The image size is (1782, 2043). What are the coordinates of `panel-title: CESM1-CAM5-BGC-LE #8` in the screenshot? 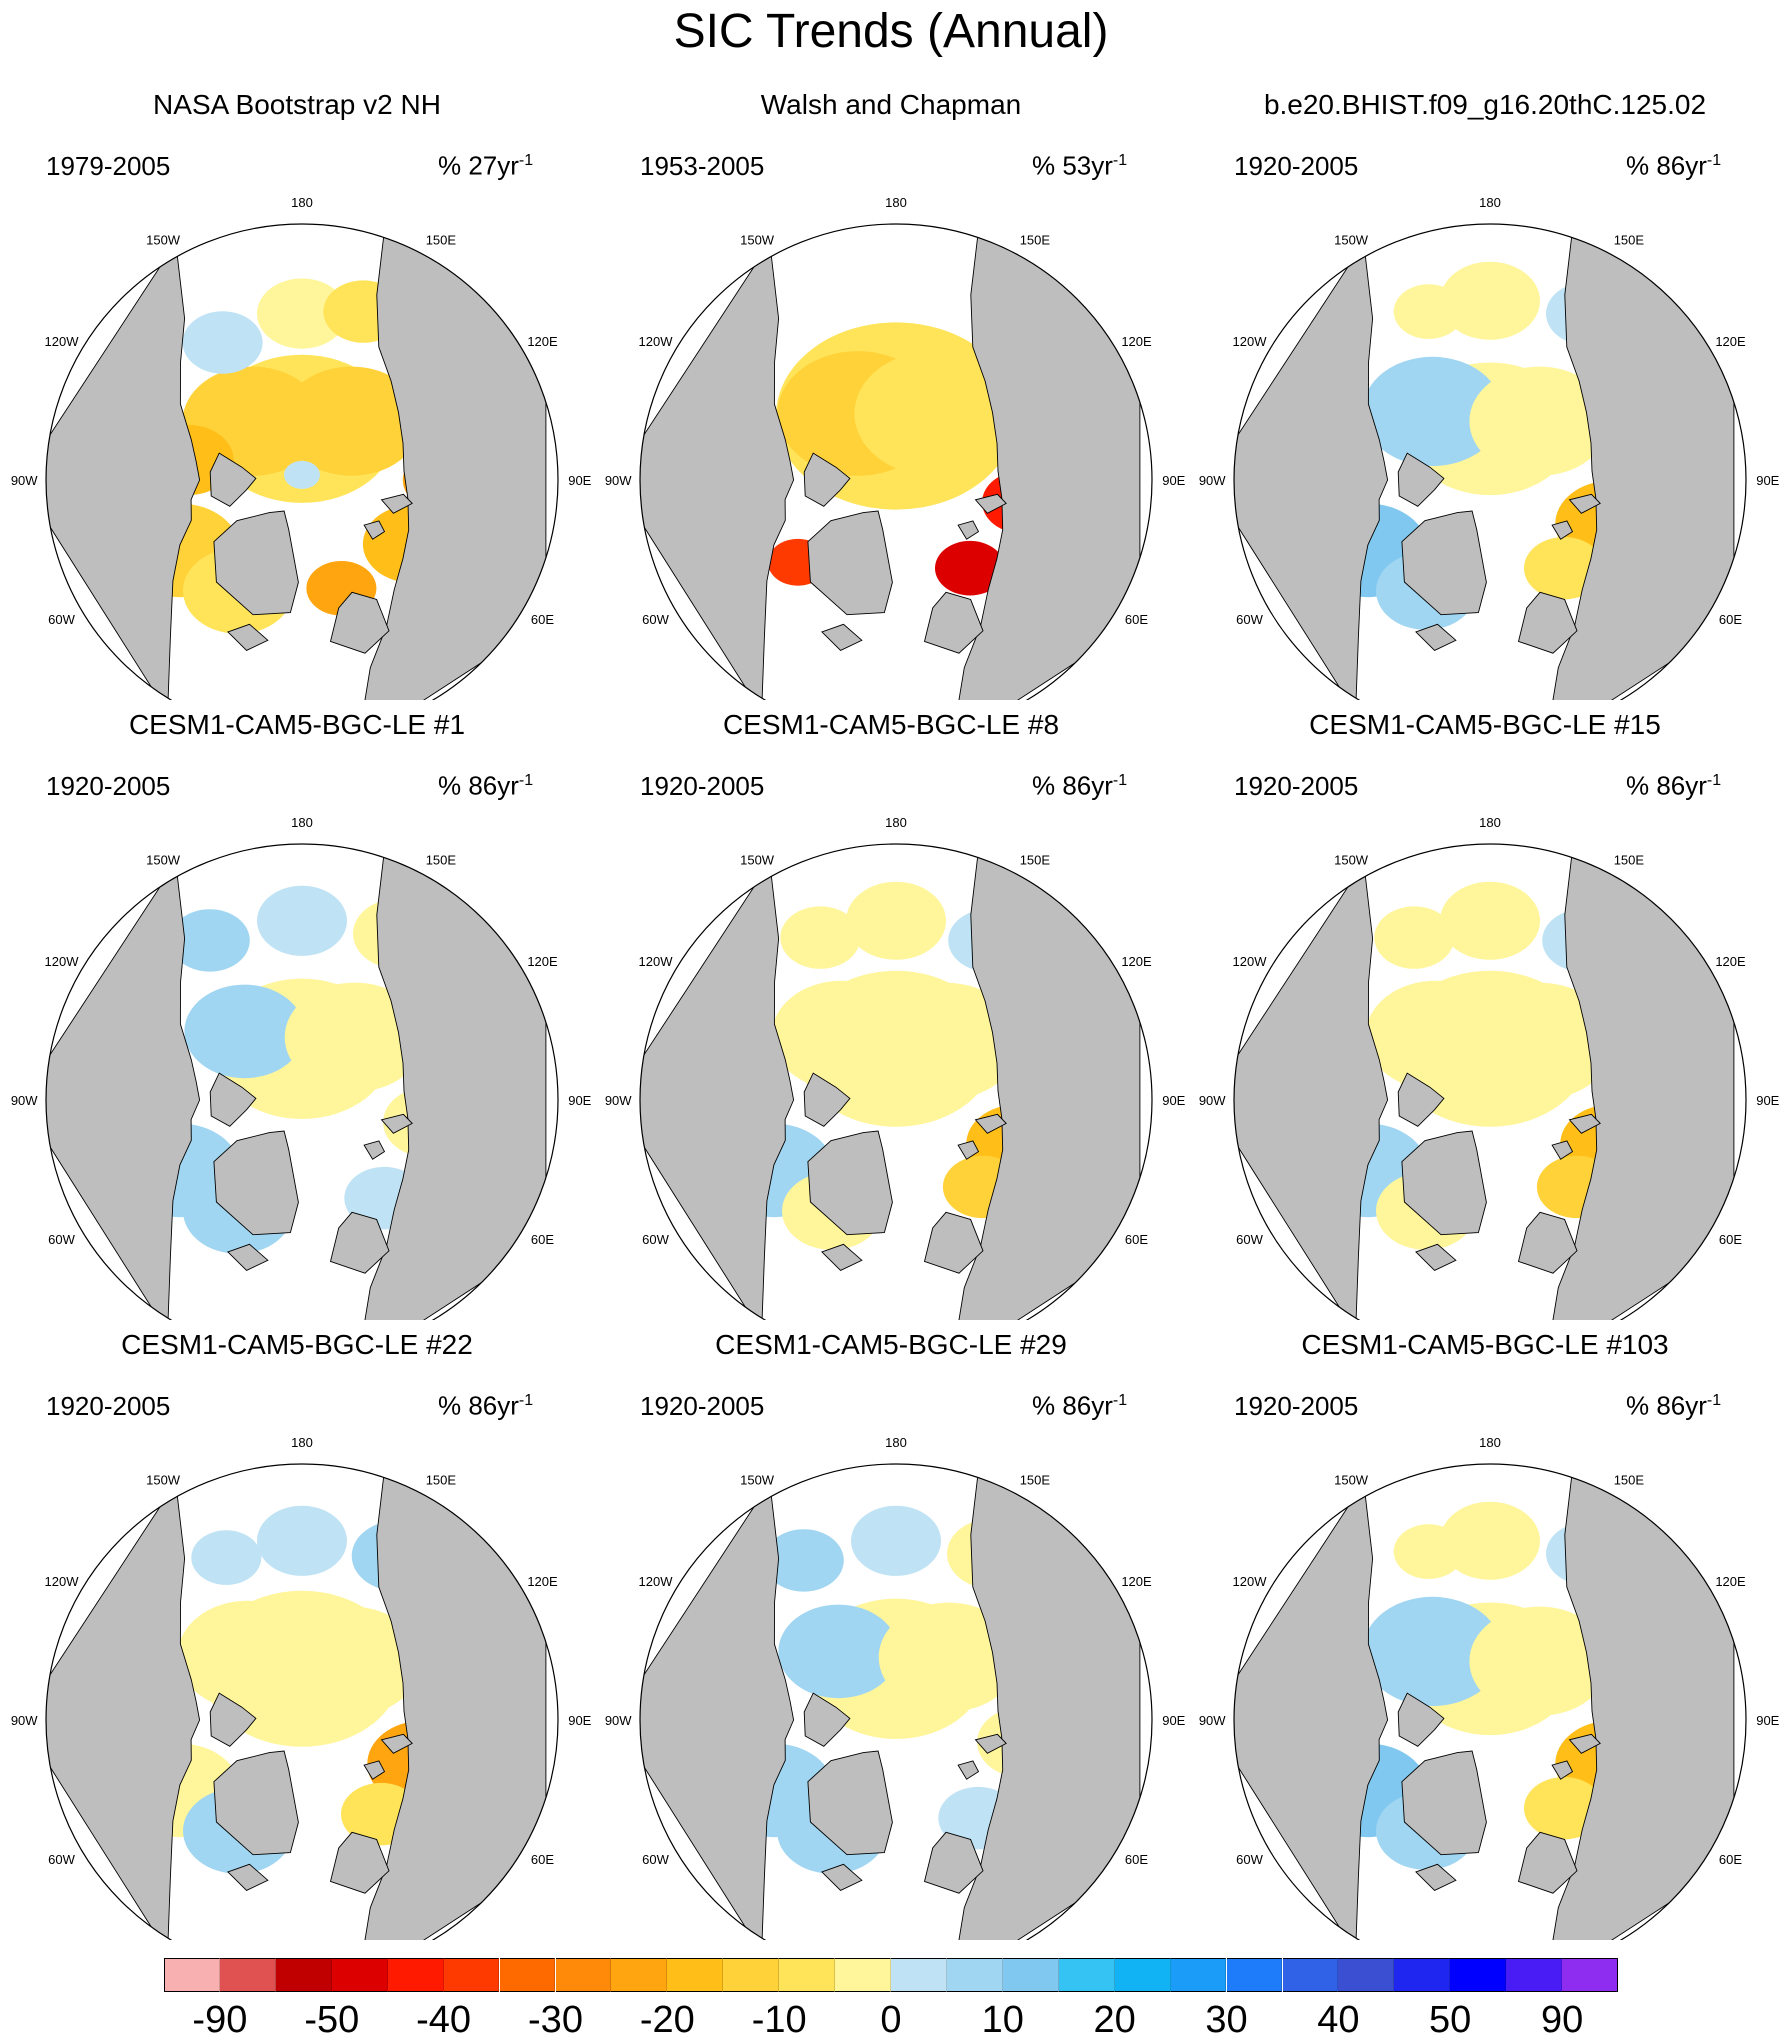 It's located at (891, 724).